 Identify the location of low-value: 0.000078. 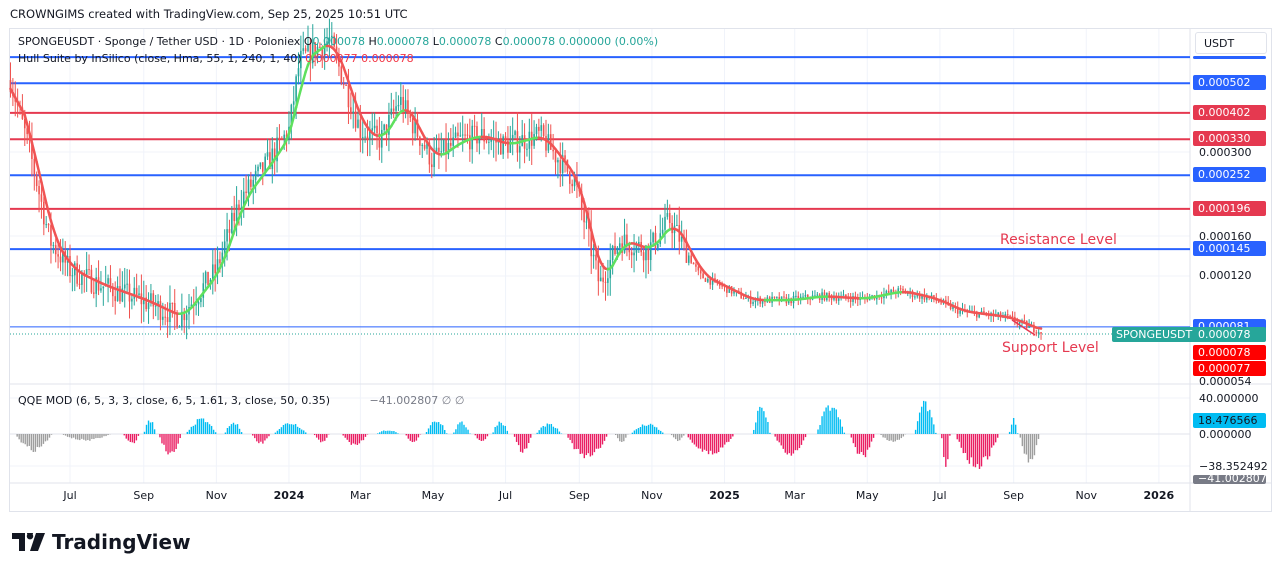
(465, 41).